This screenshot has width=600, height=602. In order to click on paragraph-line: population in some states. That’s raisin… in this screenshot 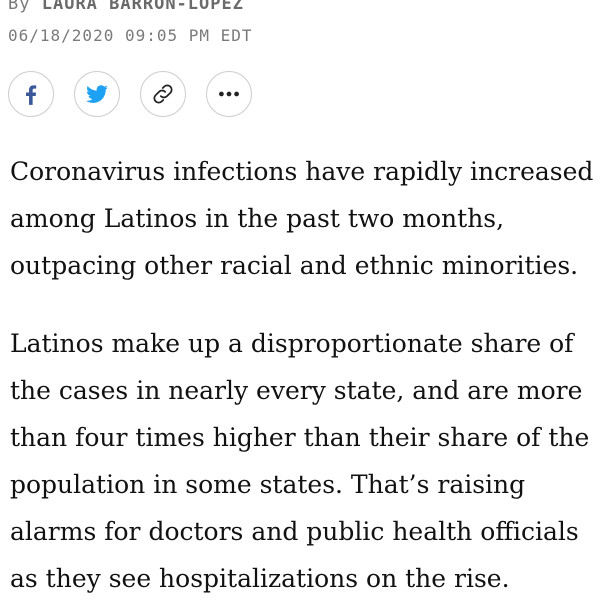, I will do `click(268, 484)`.